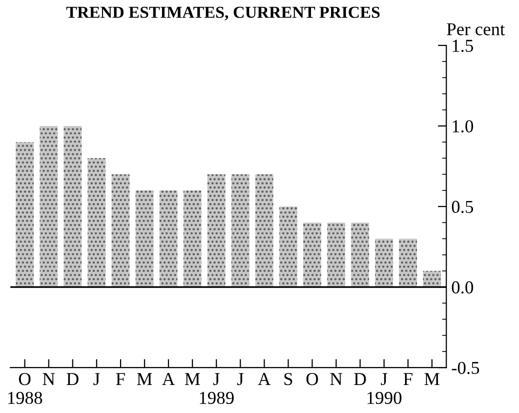 The width and height of the screenshot is (519, 413). What do you see at coordinates (25, 388) in the screenshot?
I see `x-tick-label: O 1988` at bounding box center [25, 388].